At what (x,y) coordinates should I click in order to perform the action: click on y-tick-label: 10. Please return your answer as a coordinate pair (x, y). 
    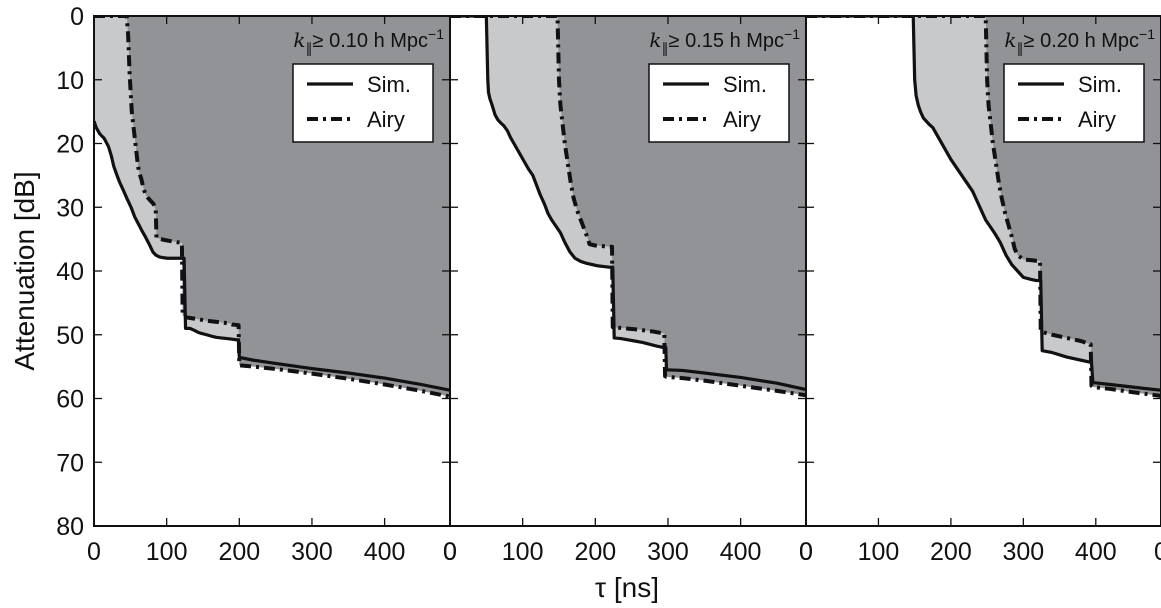
    Looking at the image, I should click on (70, 81).